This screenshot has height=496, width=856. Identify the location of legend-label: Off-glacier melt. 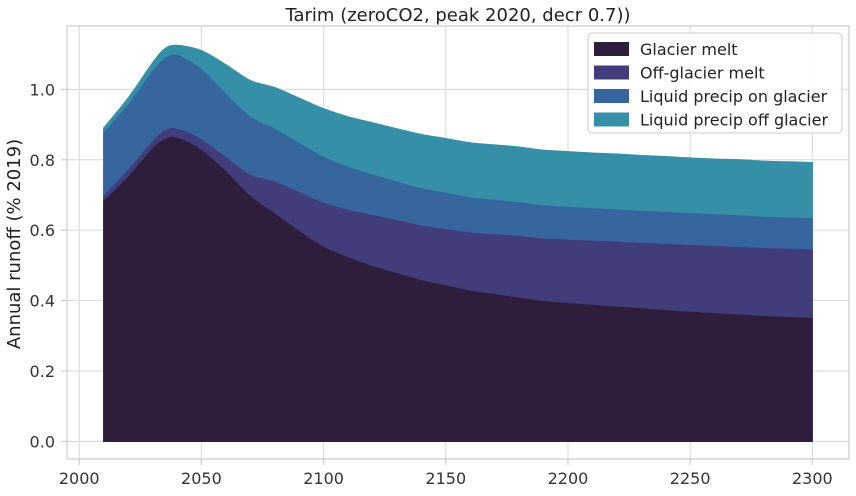
(702, 73).